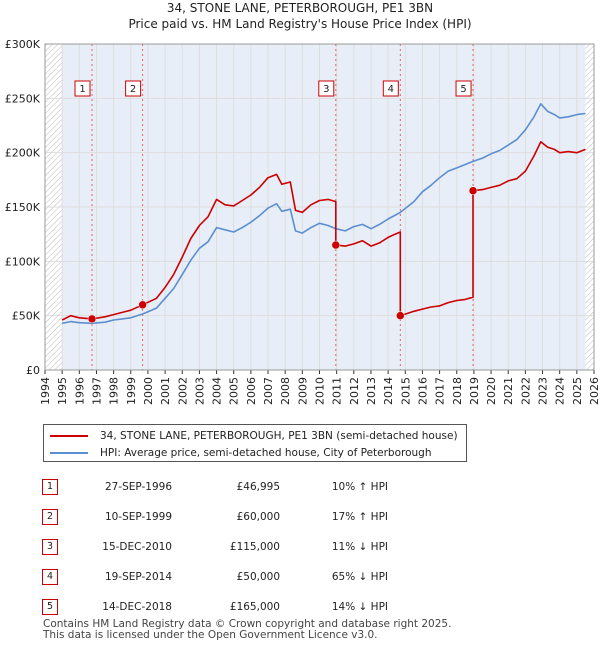 This screenshot has height=650, width=600. I want to click on sale-label-number: 2, so click(133, 89).